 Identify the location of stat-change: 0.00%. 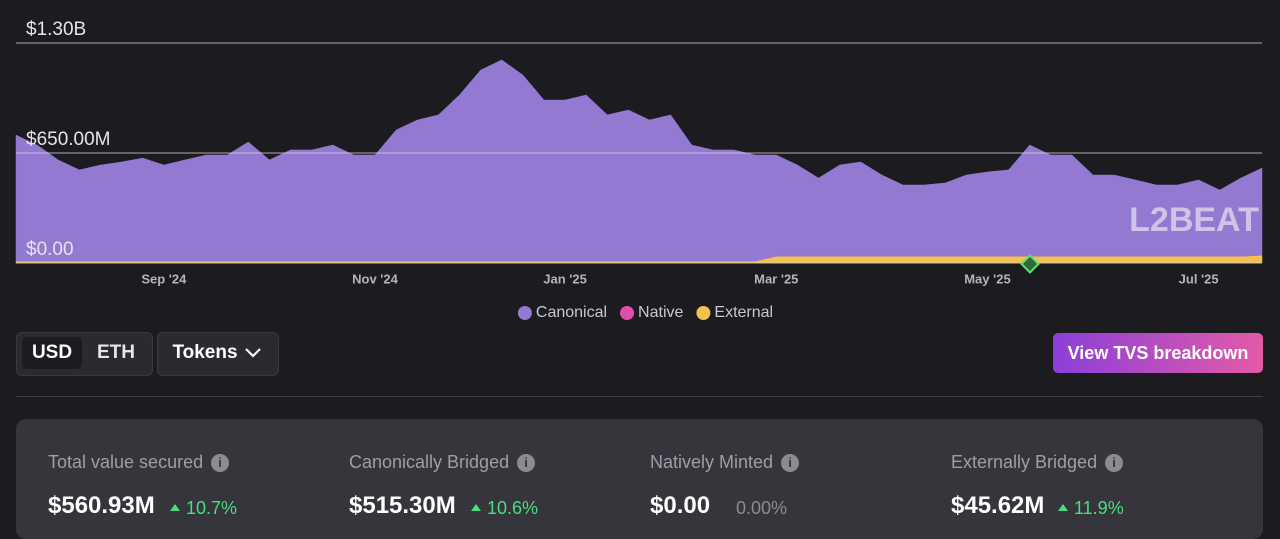
(761, 508).